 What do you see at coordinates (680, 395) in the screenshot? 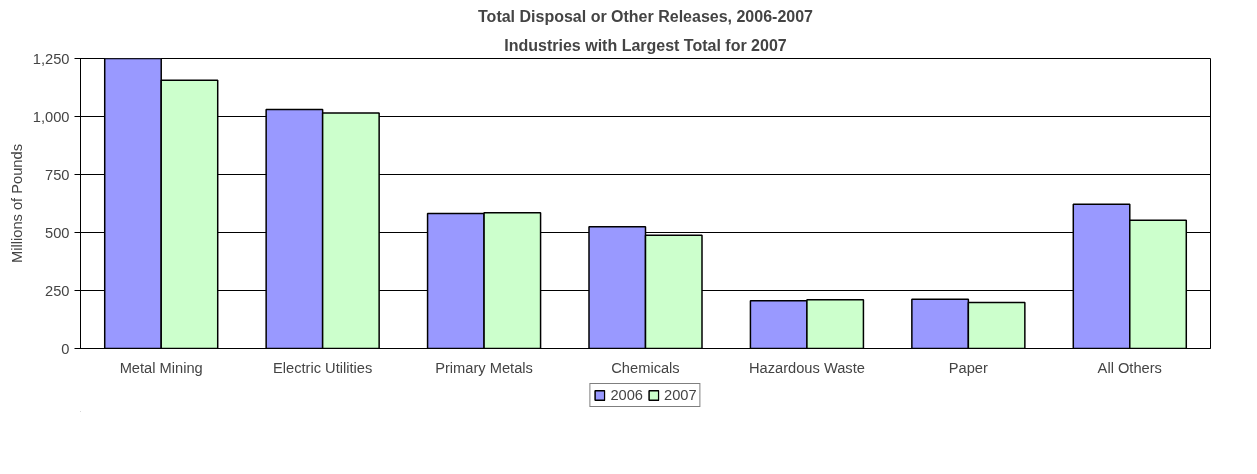
I see `legend-label: 2007` at bounding box center [680, 395].